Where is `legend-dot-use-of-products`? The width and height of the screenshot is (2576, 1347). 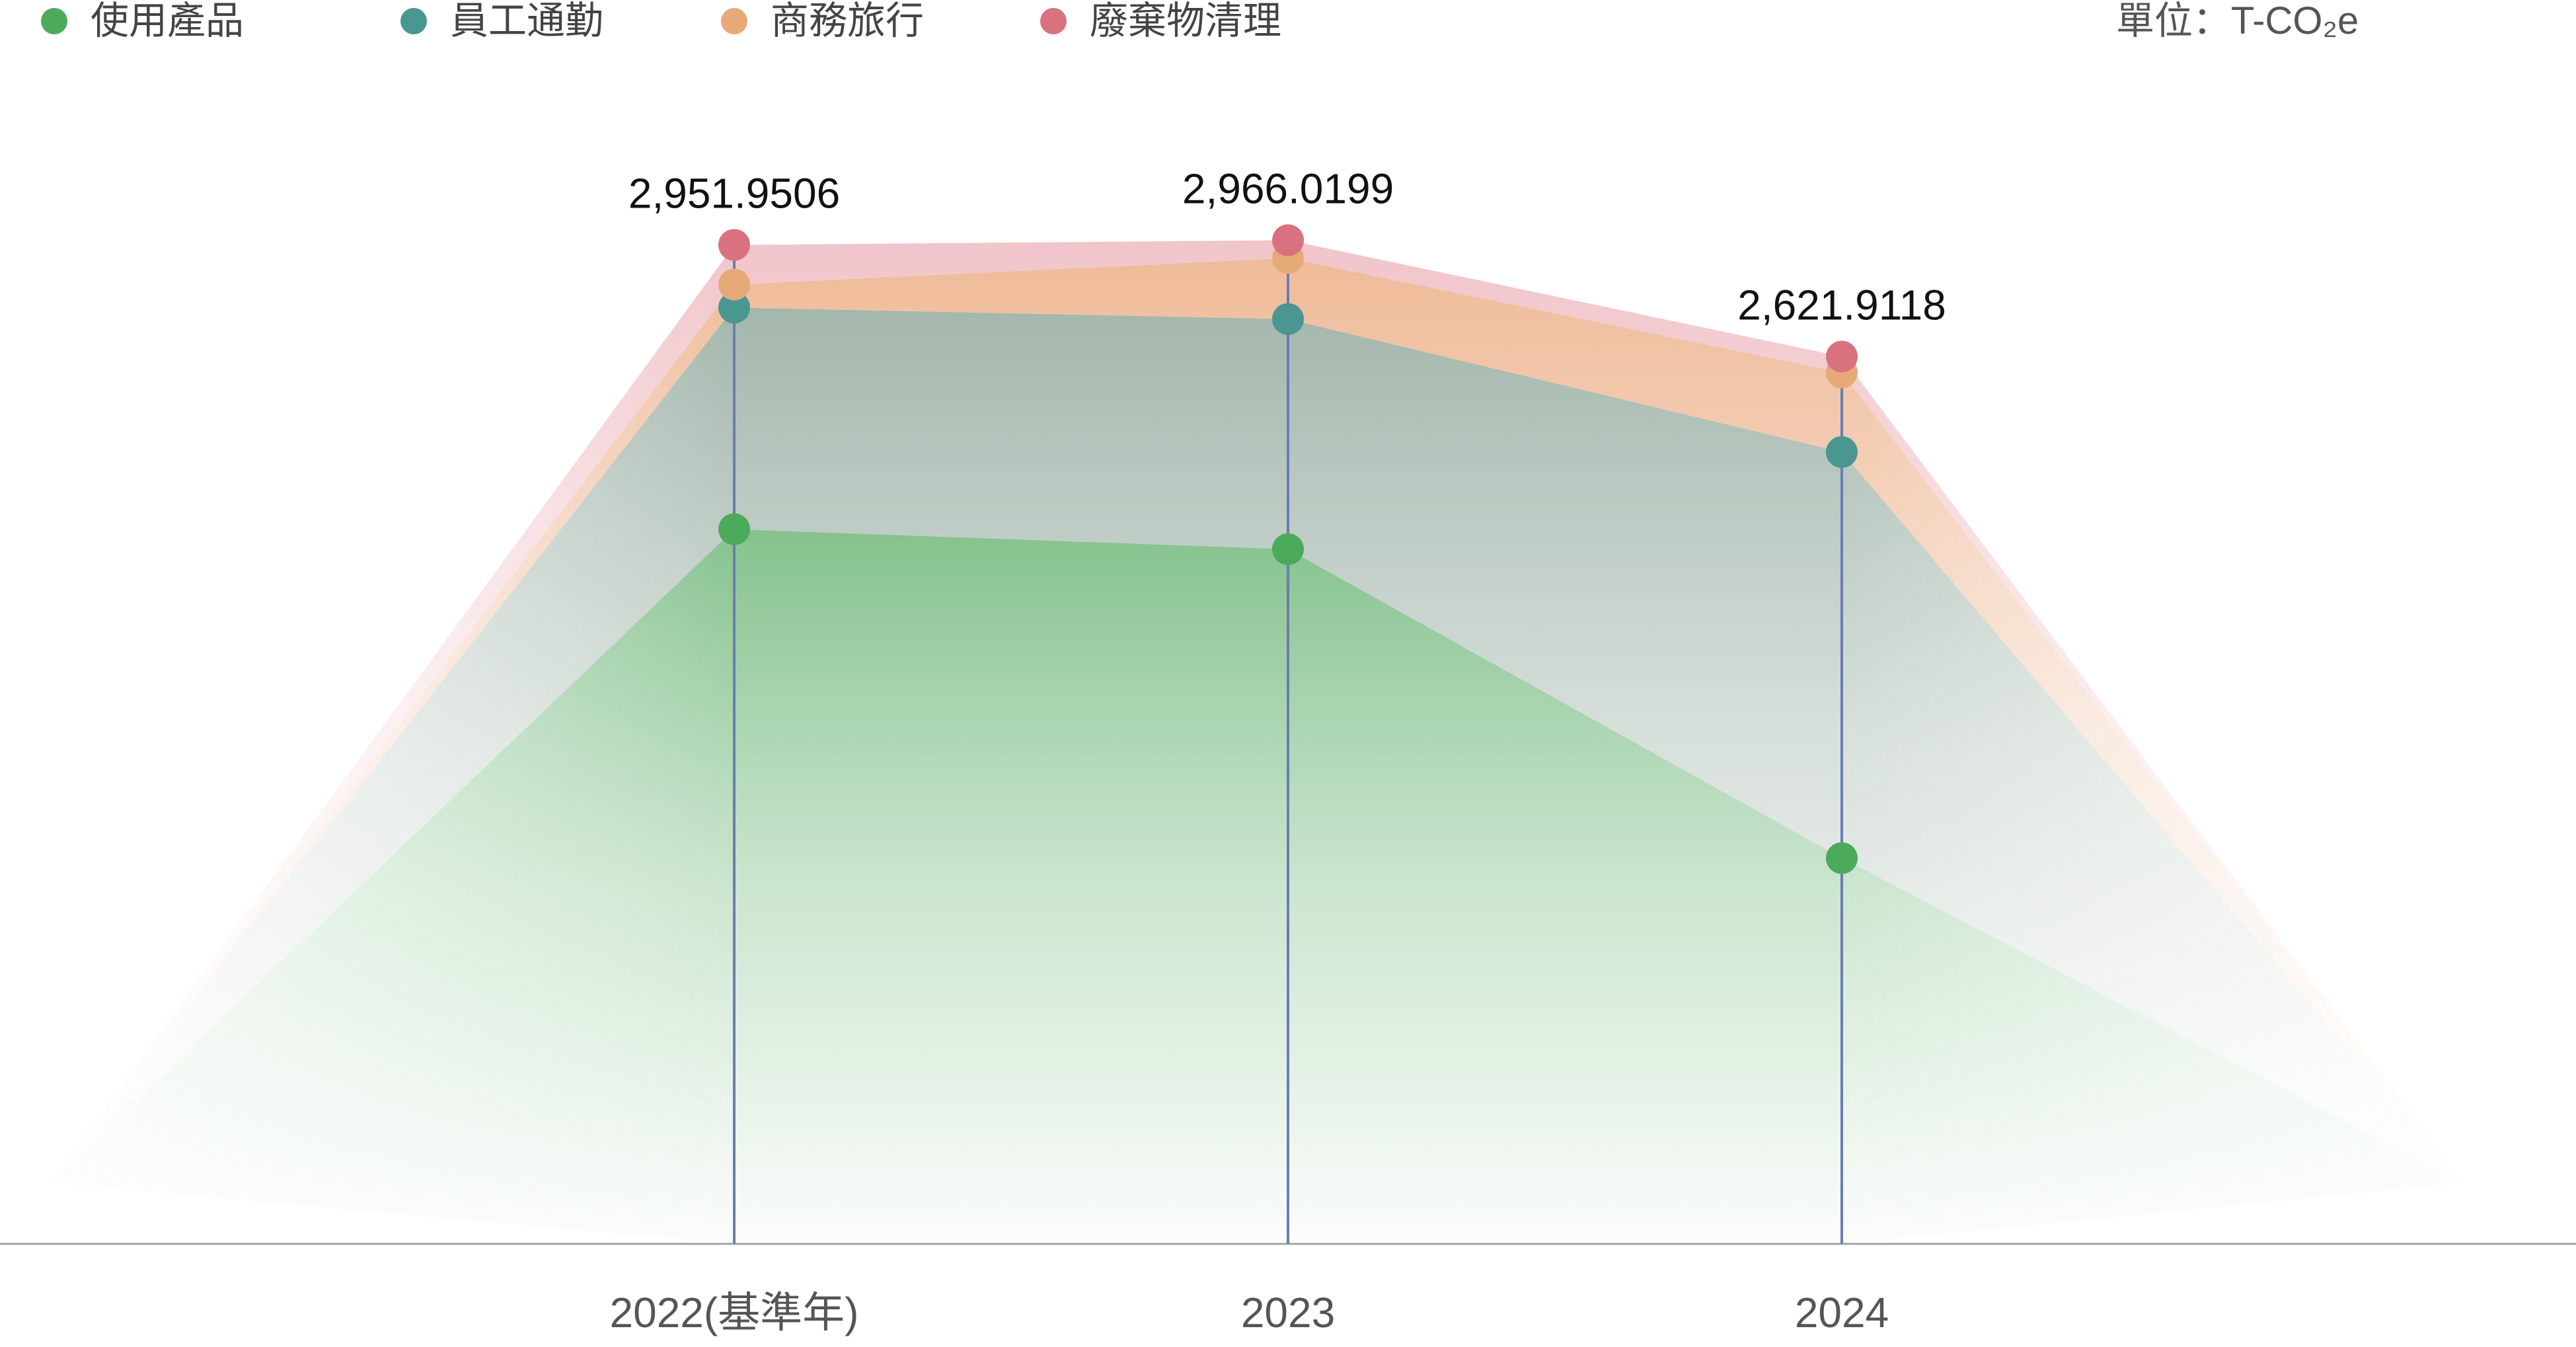 legend-dot-use-of-products is located at coordinates (54, 21).